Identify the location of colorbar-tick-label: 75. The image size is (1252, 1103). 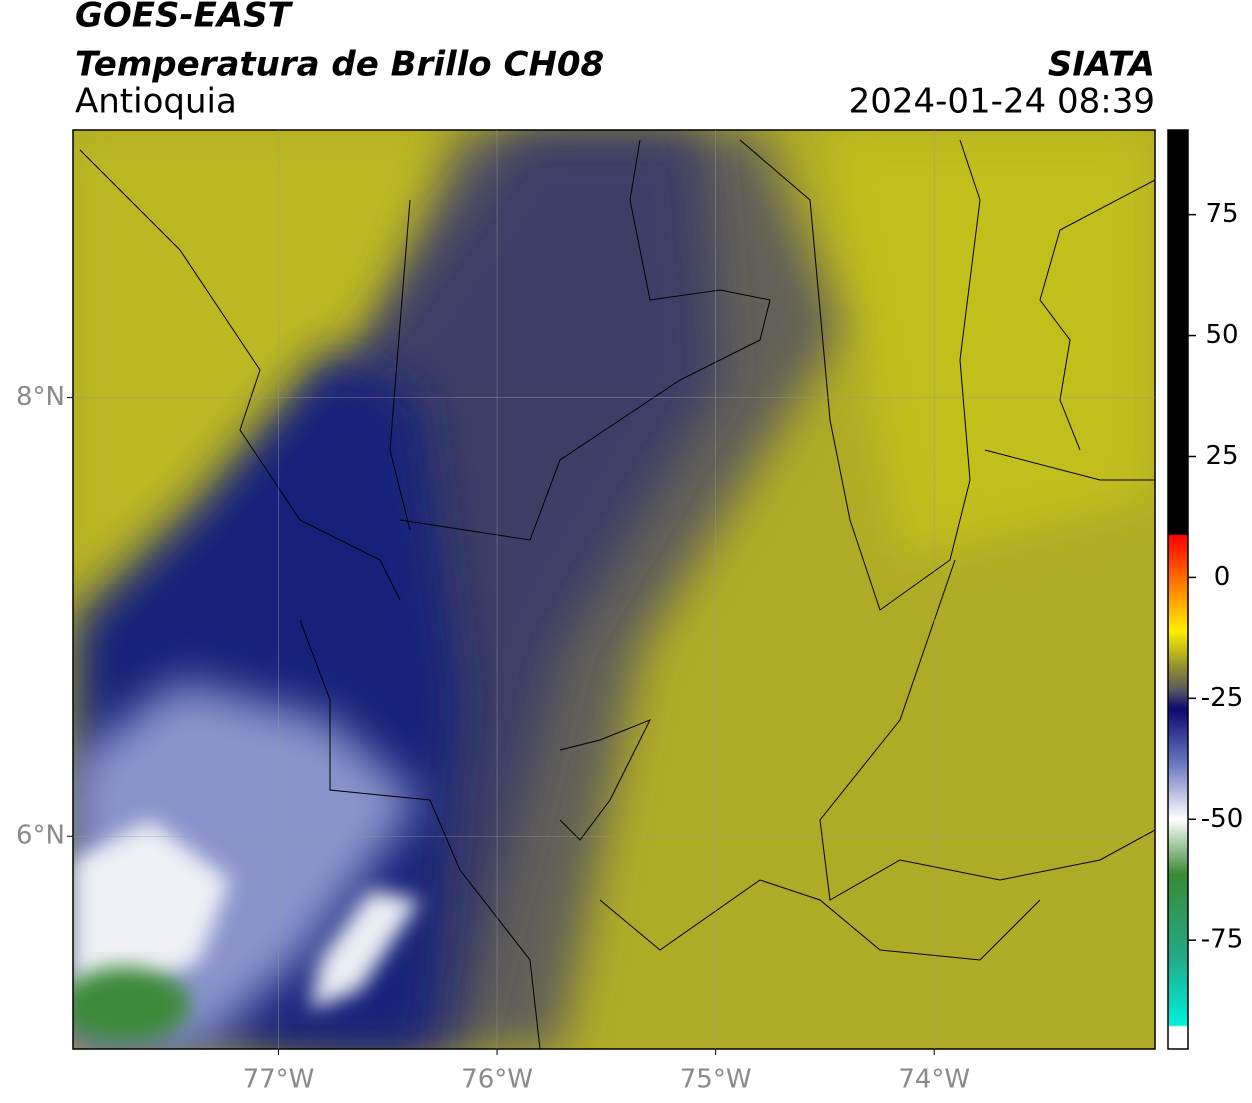
(1221, 214).